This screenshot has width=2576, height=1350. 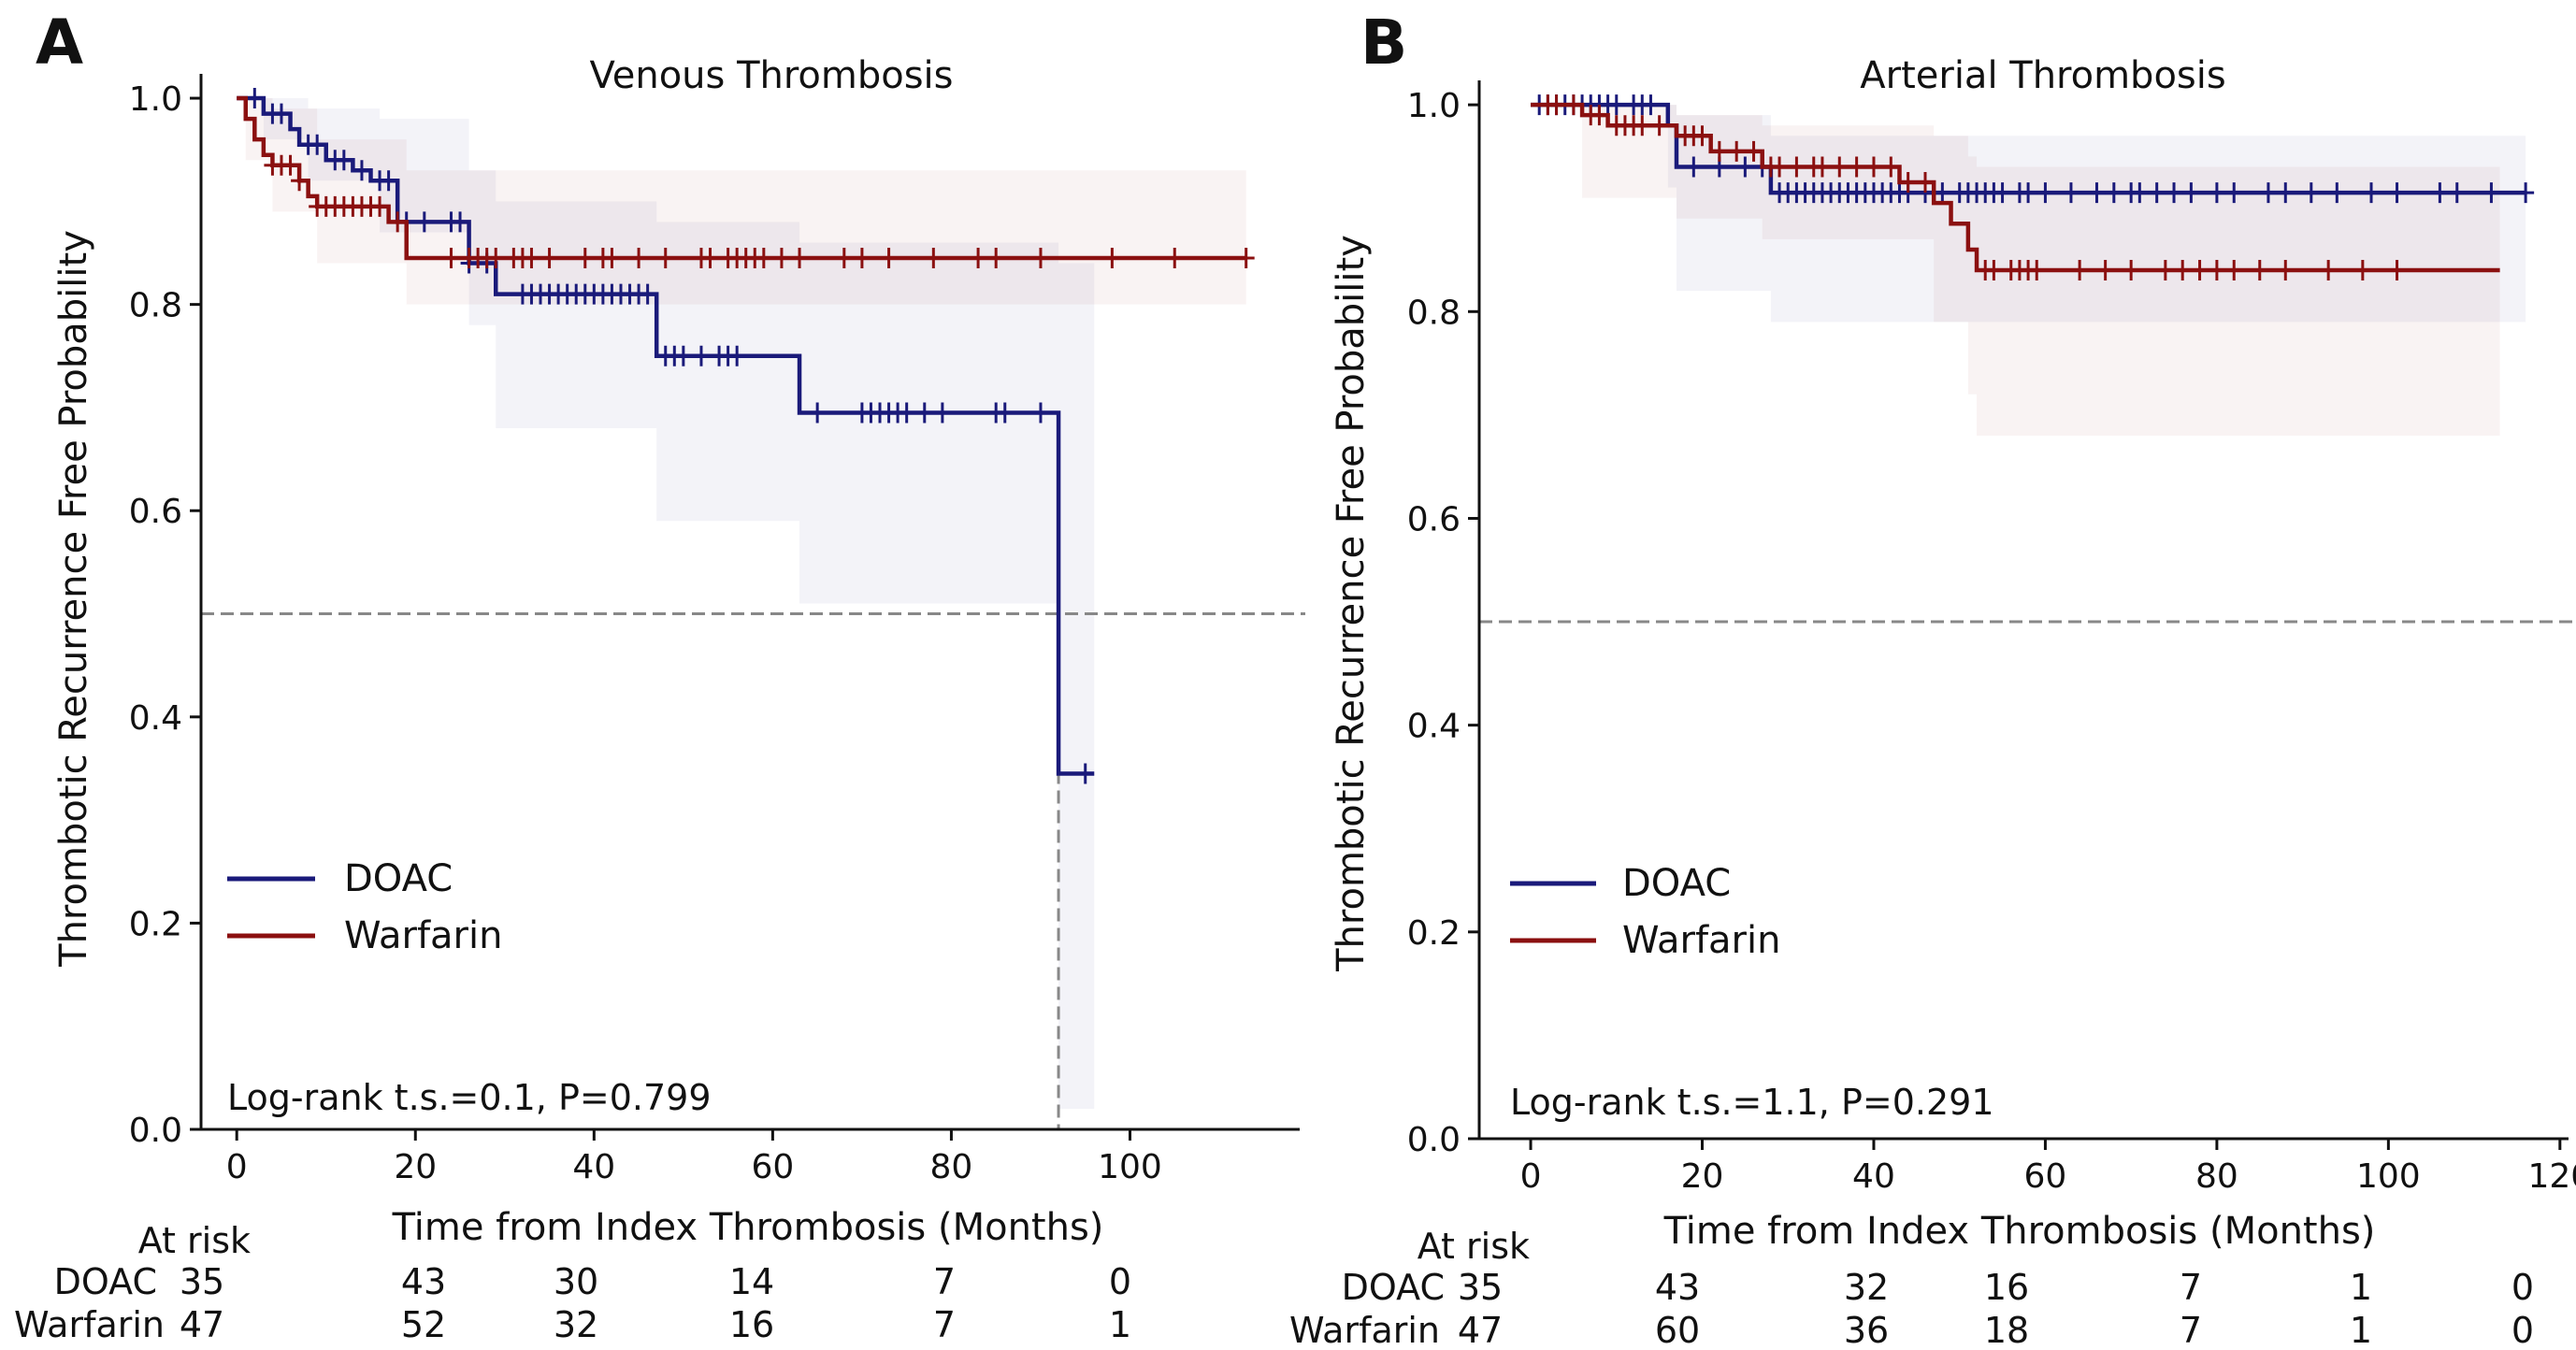 What do you see at coordinates (2007, 1287) in the screenshot?
I see `risk-cell-doac-b-3: 16` at bounding box center [2007, 1287].